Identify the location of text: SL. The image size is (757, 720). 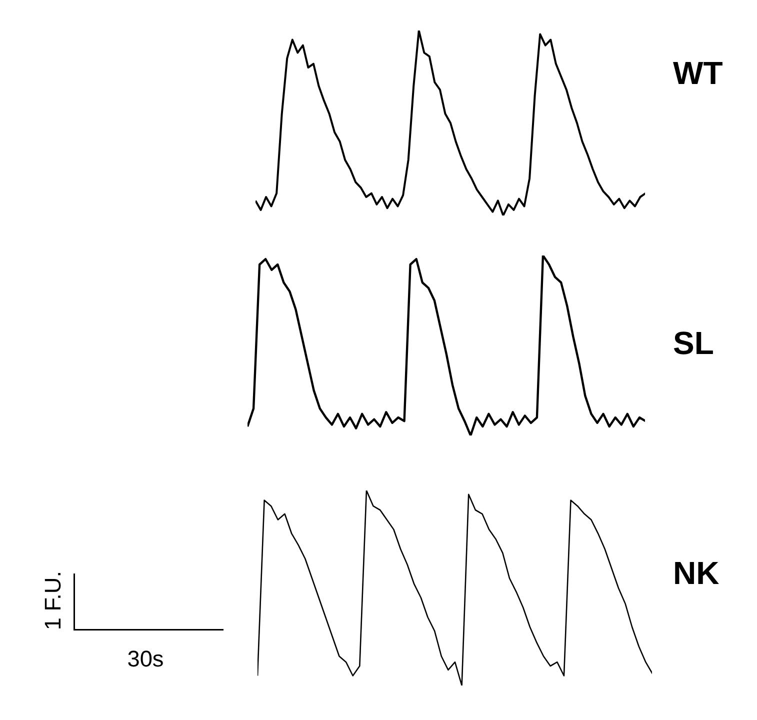
(693, 343).